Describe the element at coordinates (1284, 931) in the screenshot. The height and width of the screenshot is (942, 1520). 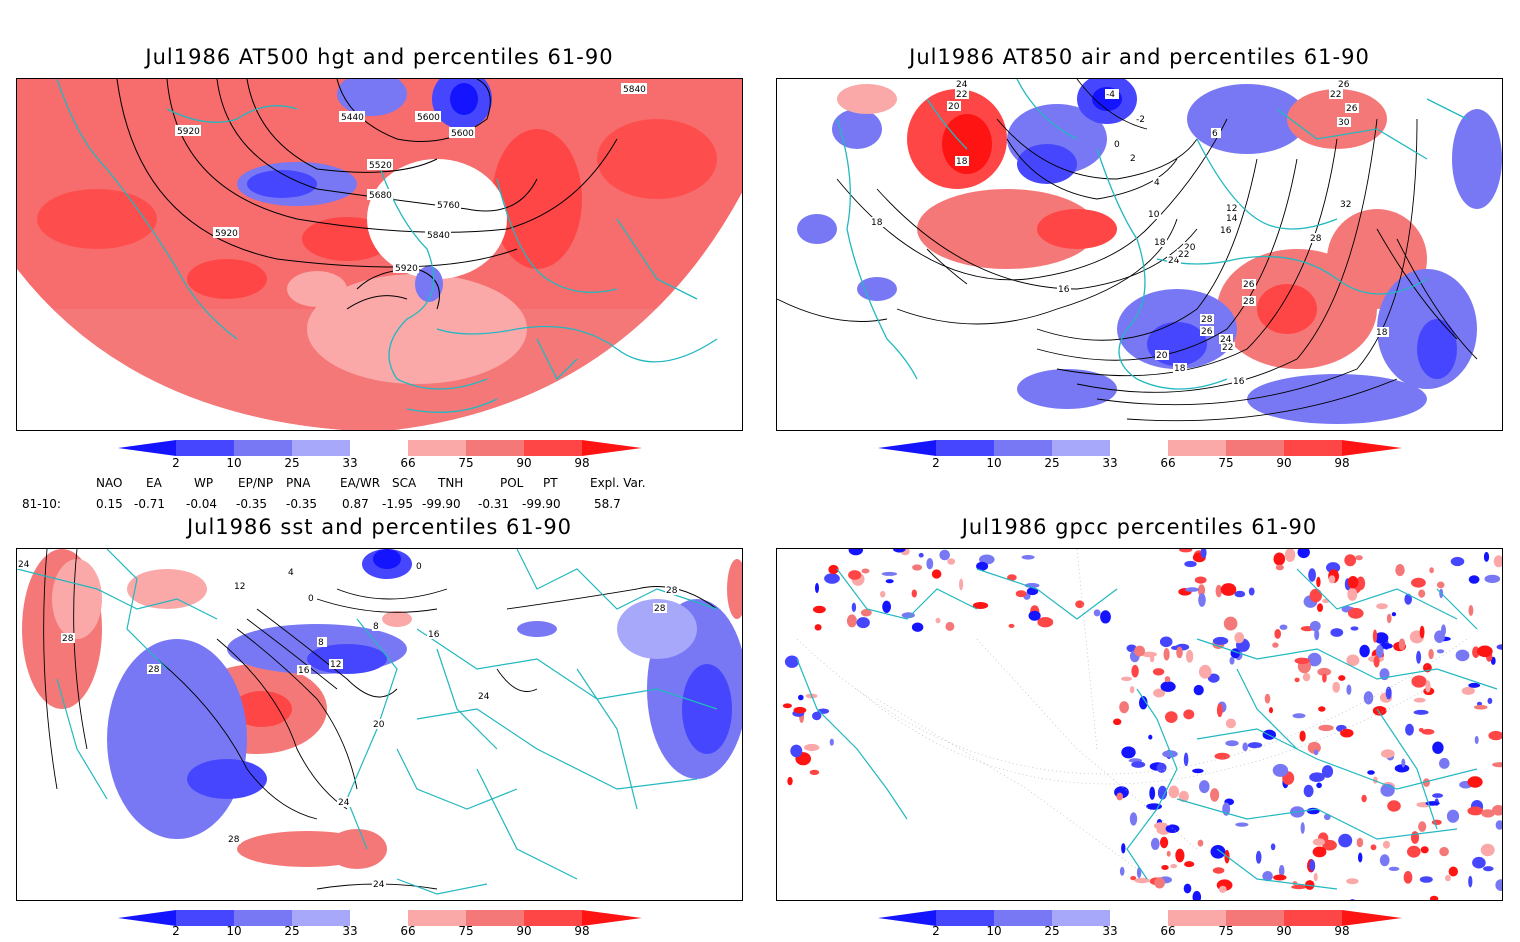
I see `cbar-tick: 90` at that location.